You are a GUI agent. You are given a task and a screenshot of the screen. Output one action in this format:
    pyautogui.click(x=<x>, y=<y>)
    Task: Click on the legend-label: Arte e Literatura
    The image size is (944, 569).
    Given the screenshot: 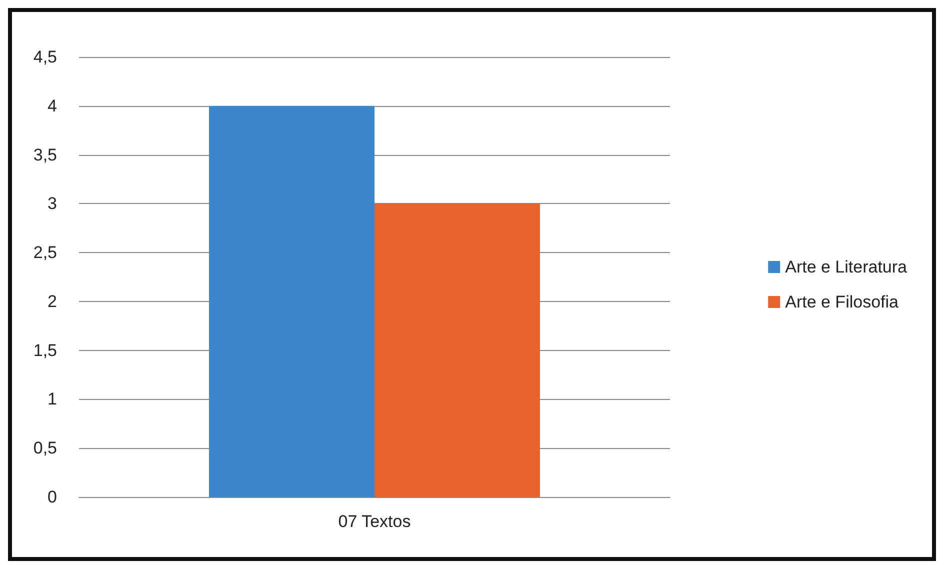 What is the action you would take?
    pyautogui.click(x=846, y=267)
    